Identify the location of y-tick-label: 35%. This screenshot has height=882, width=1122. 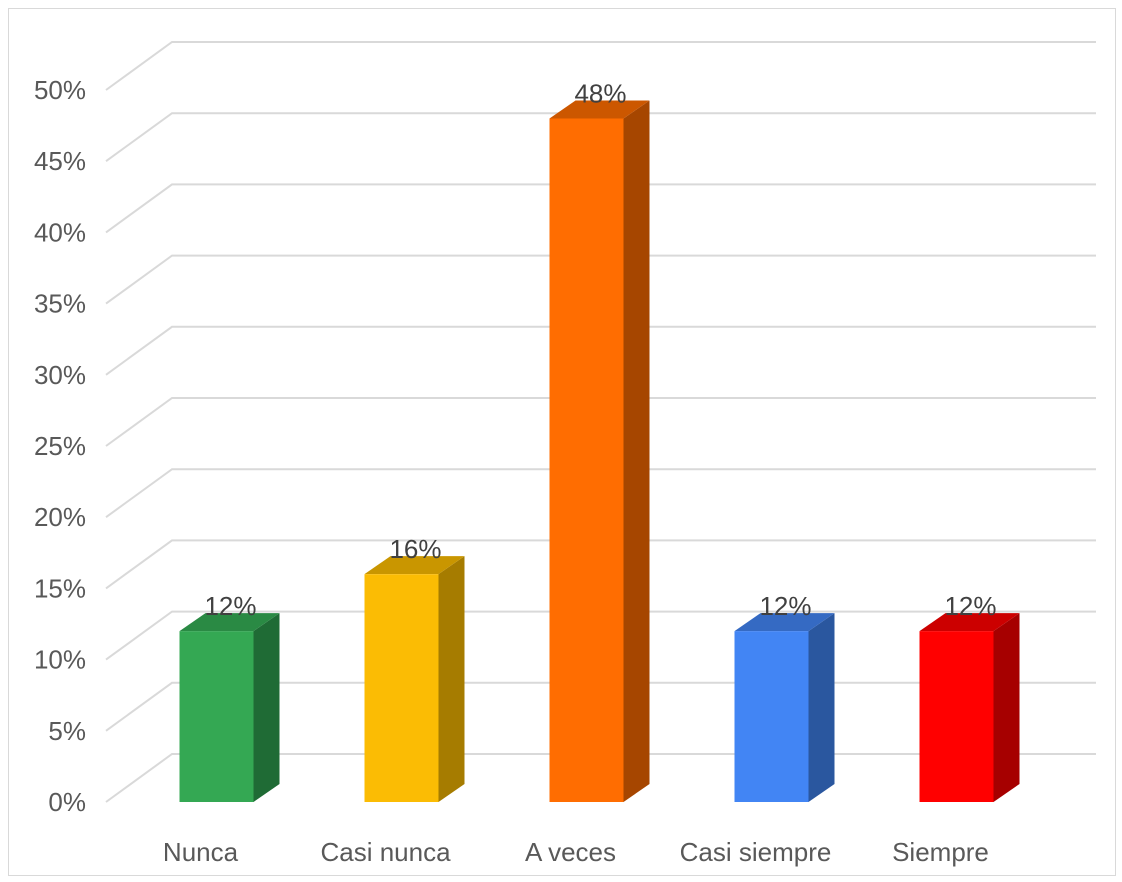
(60, 304).